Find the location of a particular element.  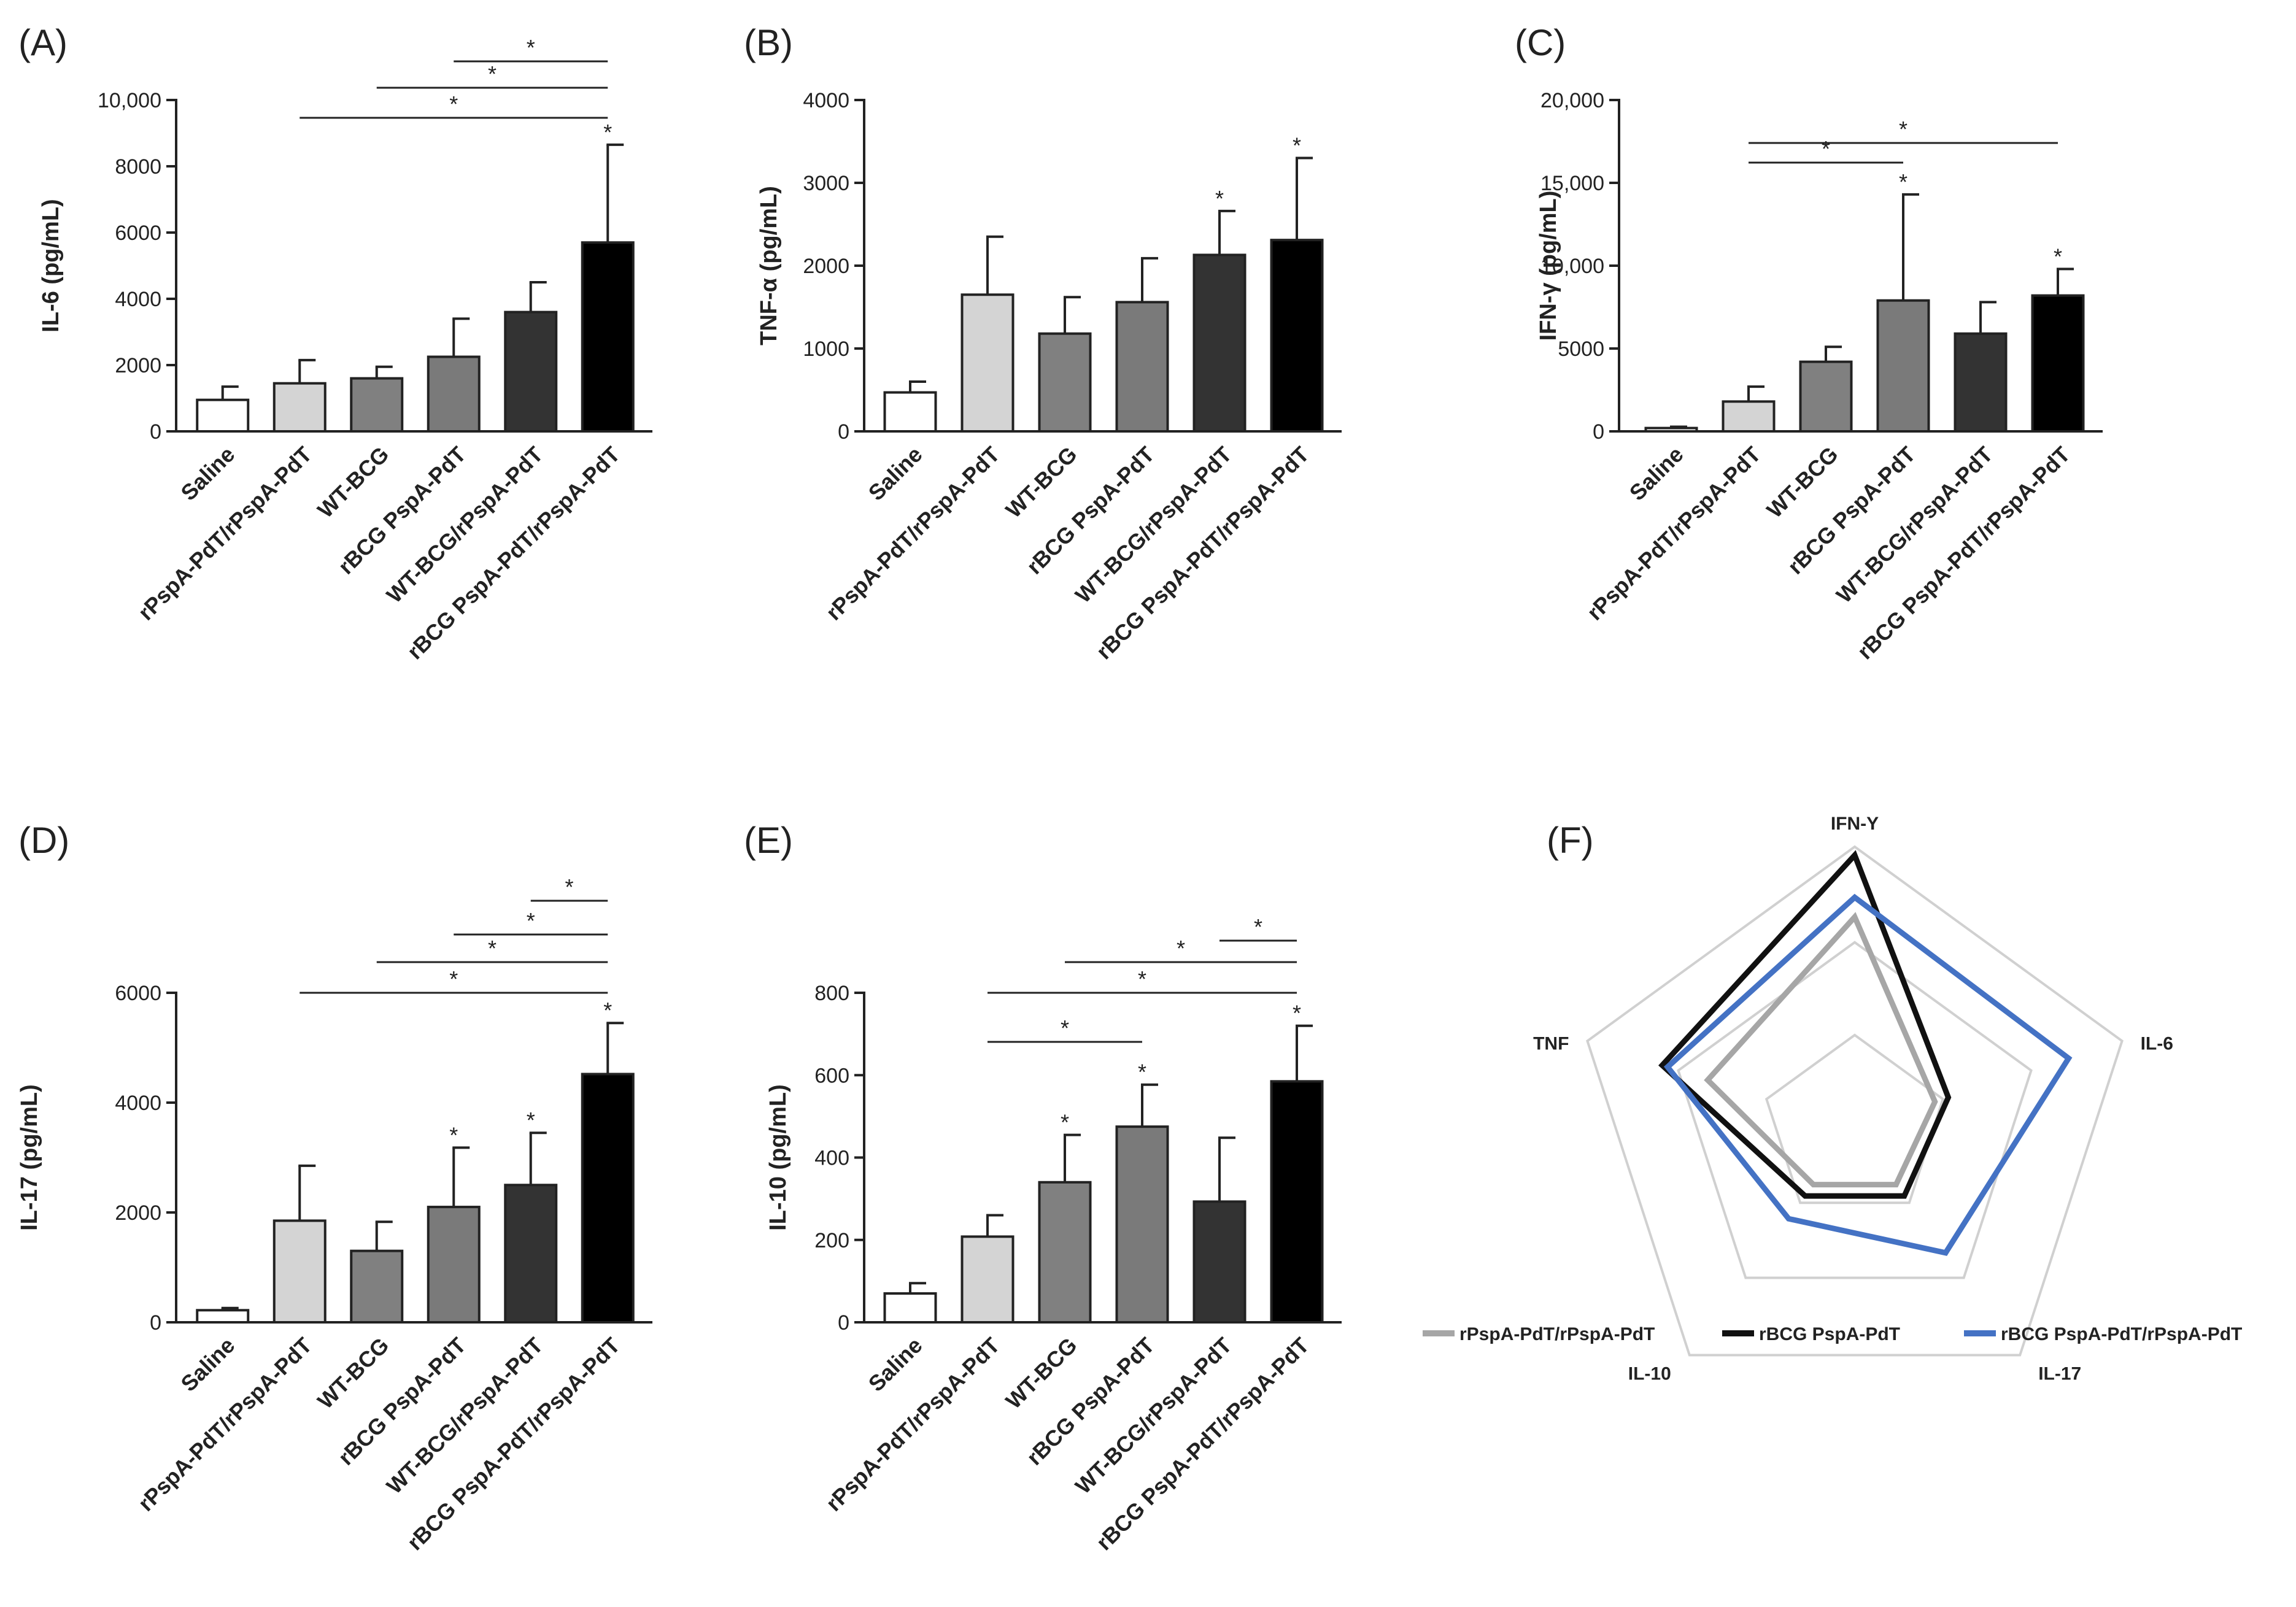

y-tick-label: 200 is located at coordinates (831, 1240).